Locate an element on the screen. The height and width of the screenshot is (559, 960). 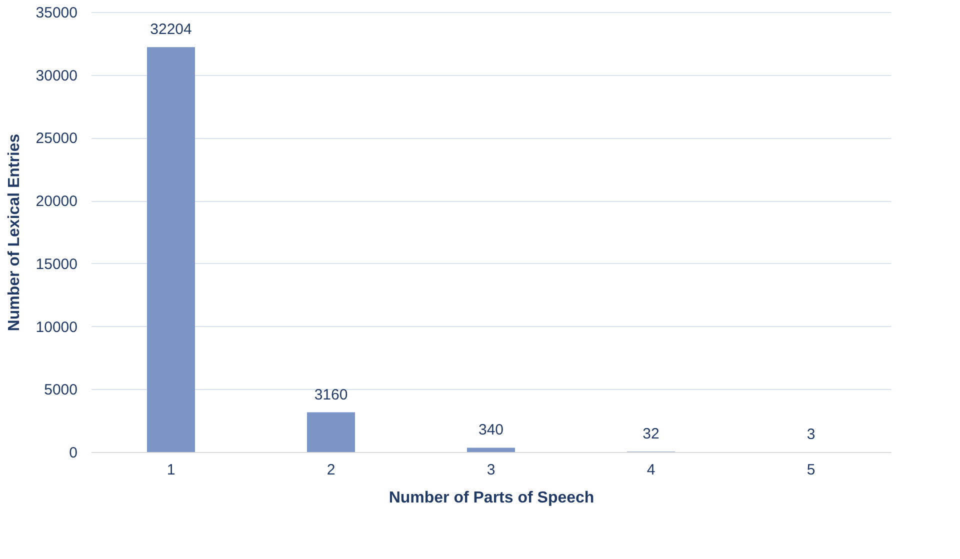
data-label: 32 is located at coordinates (651, 434).